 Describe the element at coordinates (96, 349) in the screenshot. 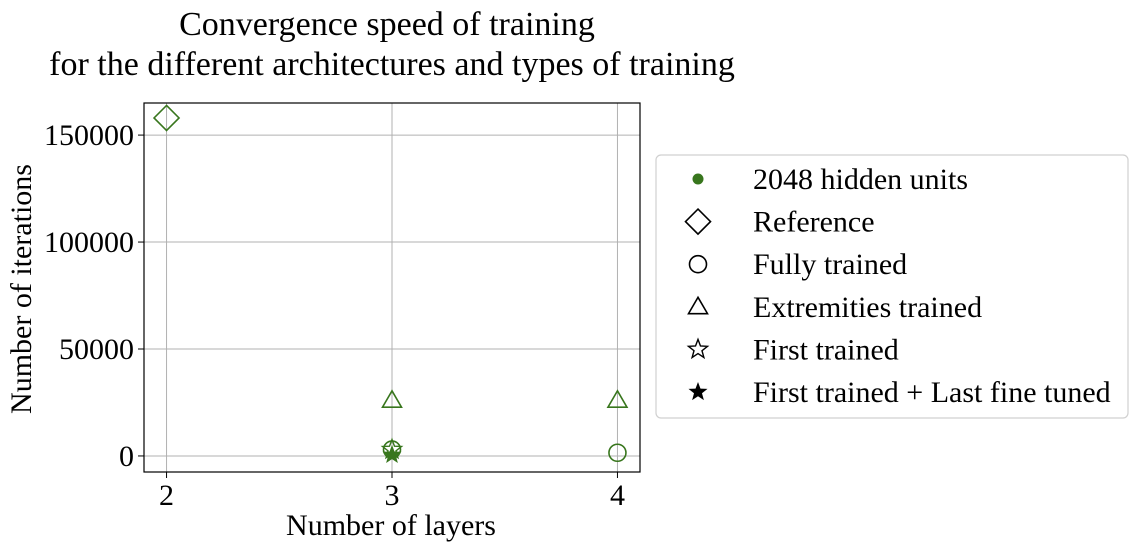

I see `y-tick-label: 50000` at that location.